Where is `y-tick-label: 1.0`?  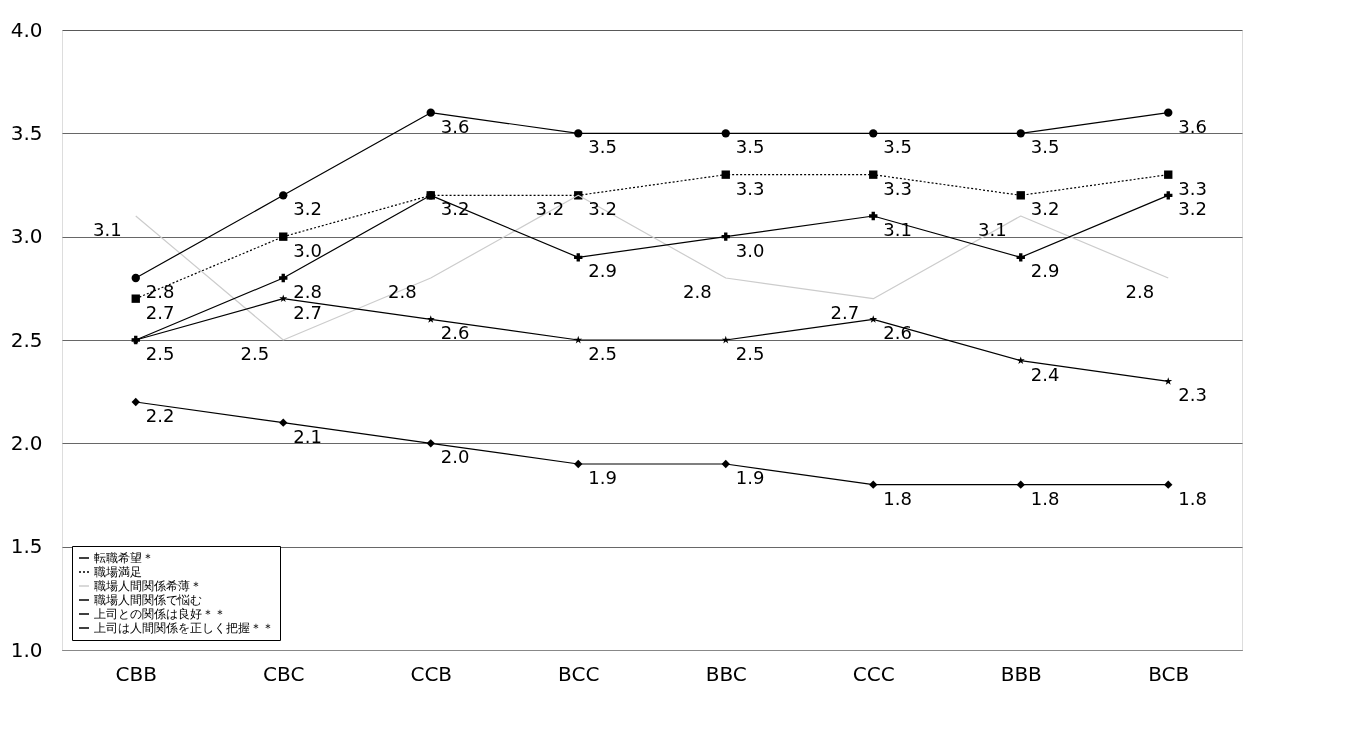
y-tick-label: 1.0 is located at coordinates (26, 649).